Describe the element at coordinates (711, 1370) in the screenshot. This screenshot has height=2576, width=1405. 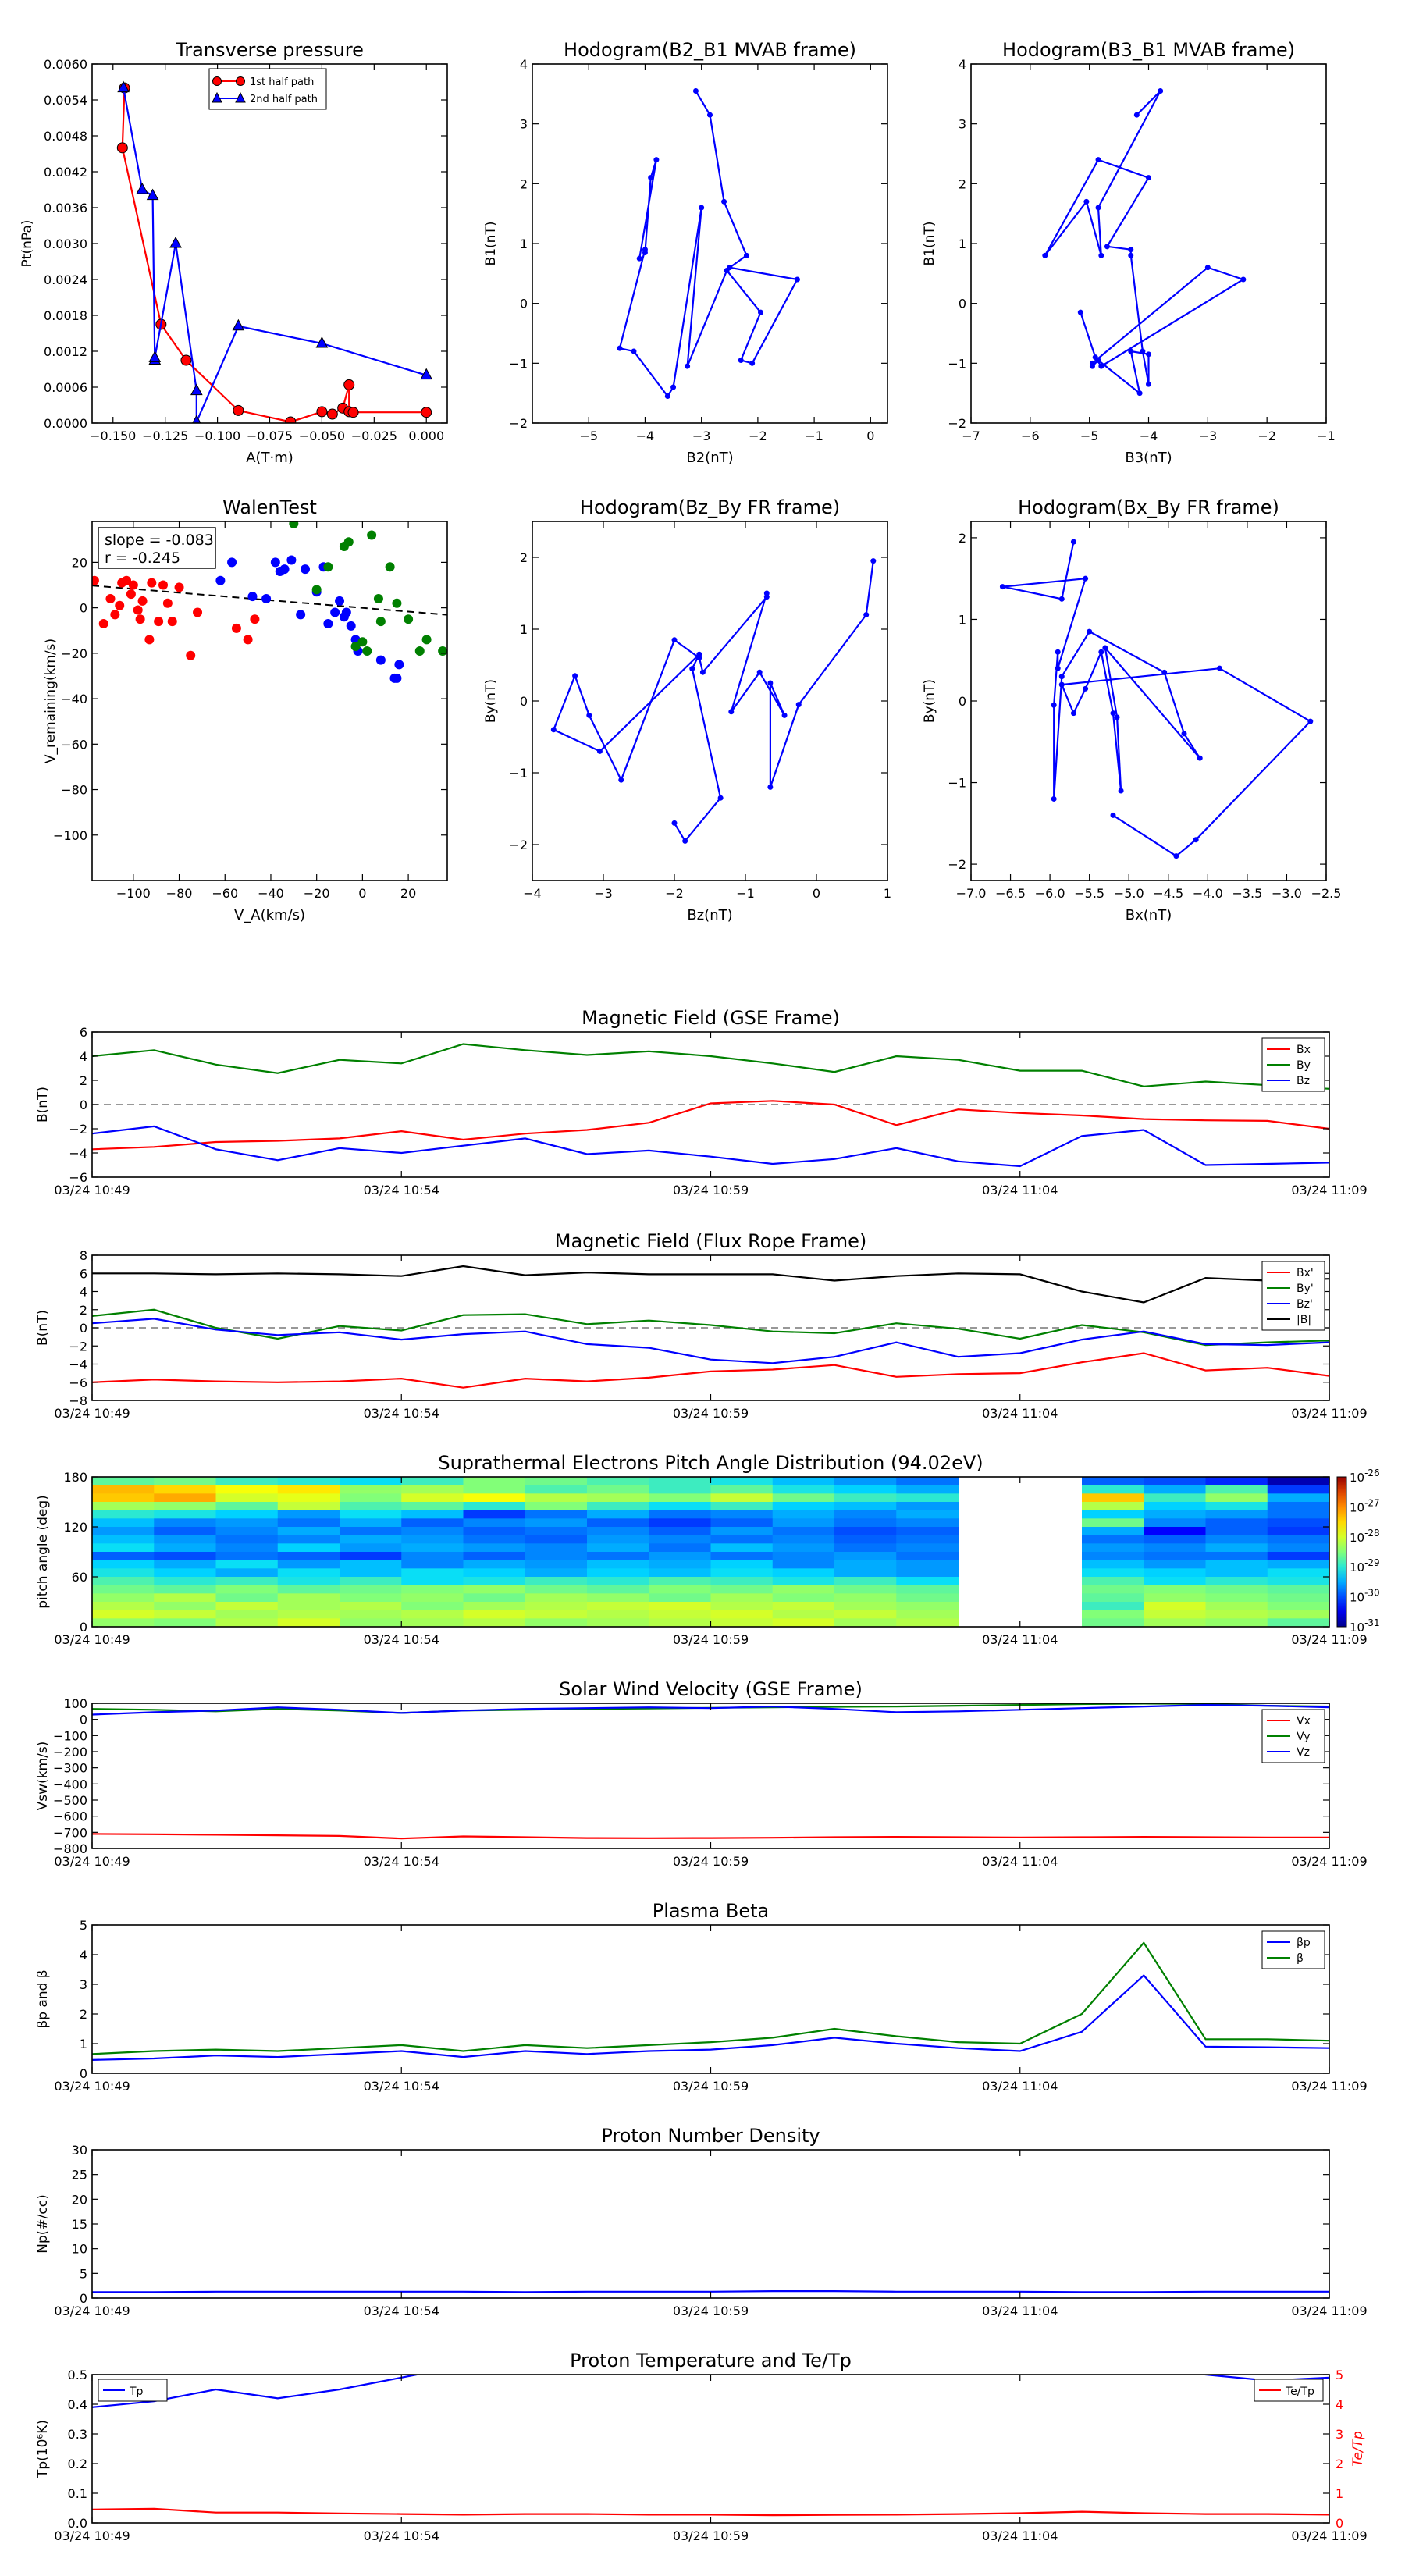
I see `bfr-series-bx-line` at that location.